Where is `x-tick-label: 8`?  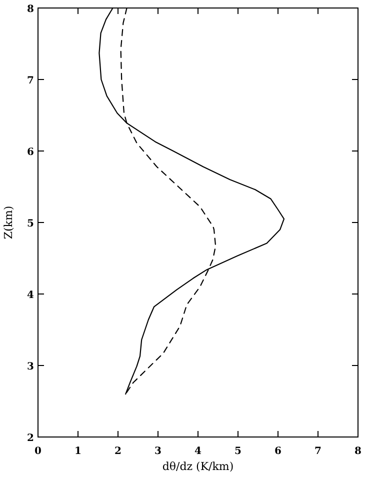 x-tick-label: 8 is located at coordinates (358, 451).